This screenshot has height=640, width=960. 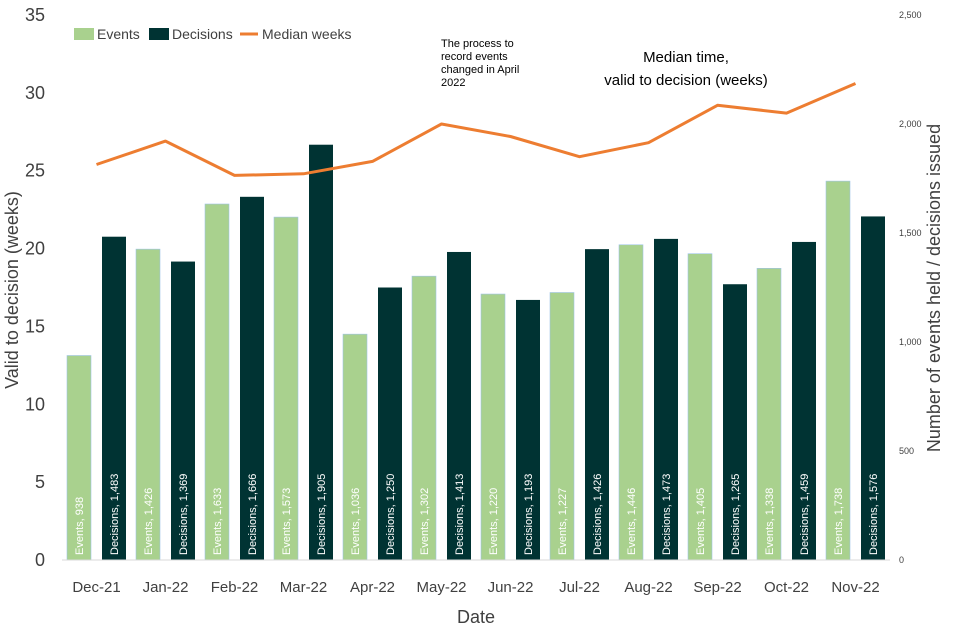 I want to click on events-bar-label: Events, 1,738, so click(x=839, y=521).